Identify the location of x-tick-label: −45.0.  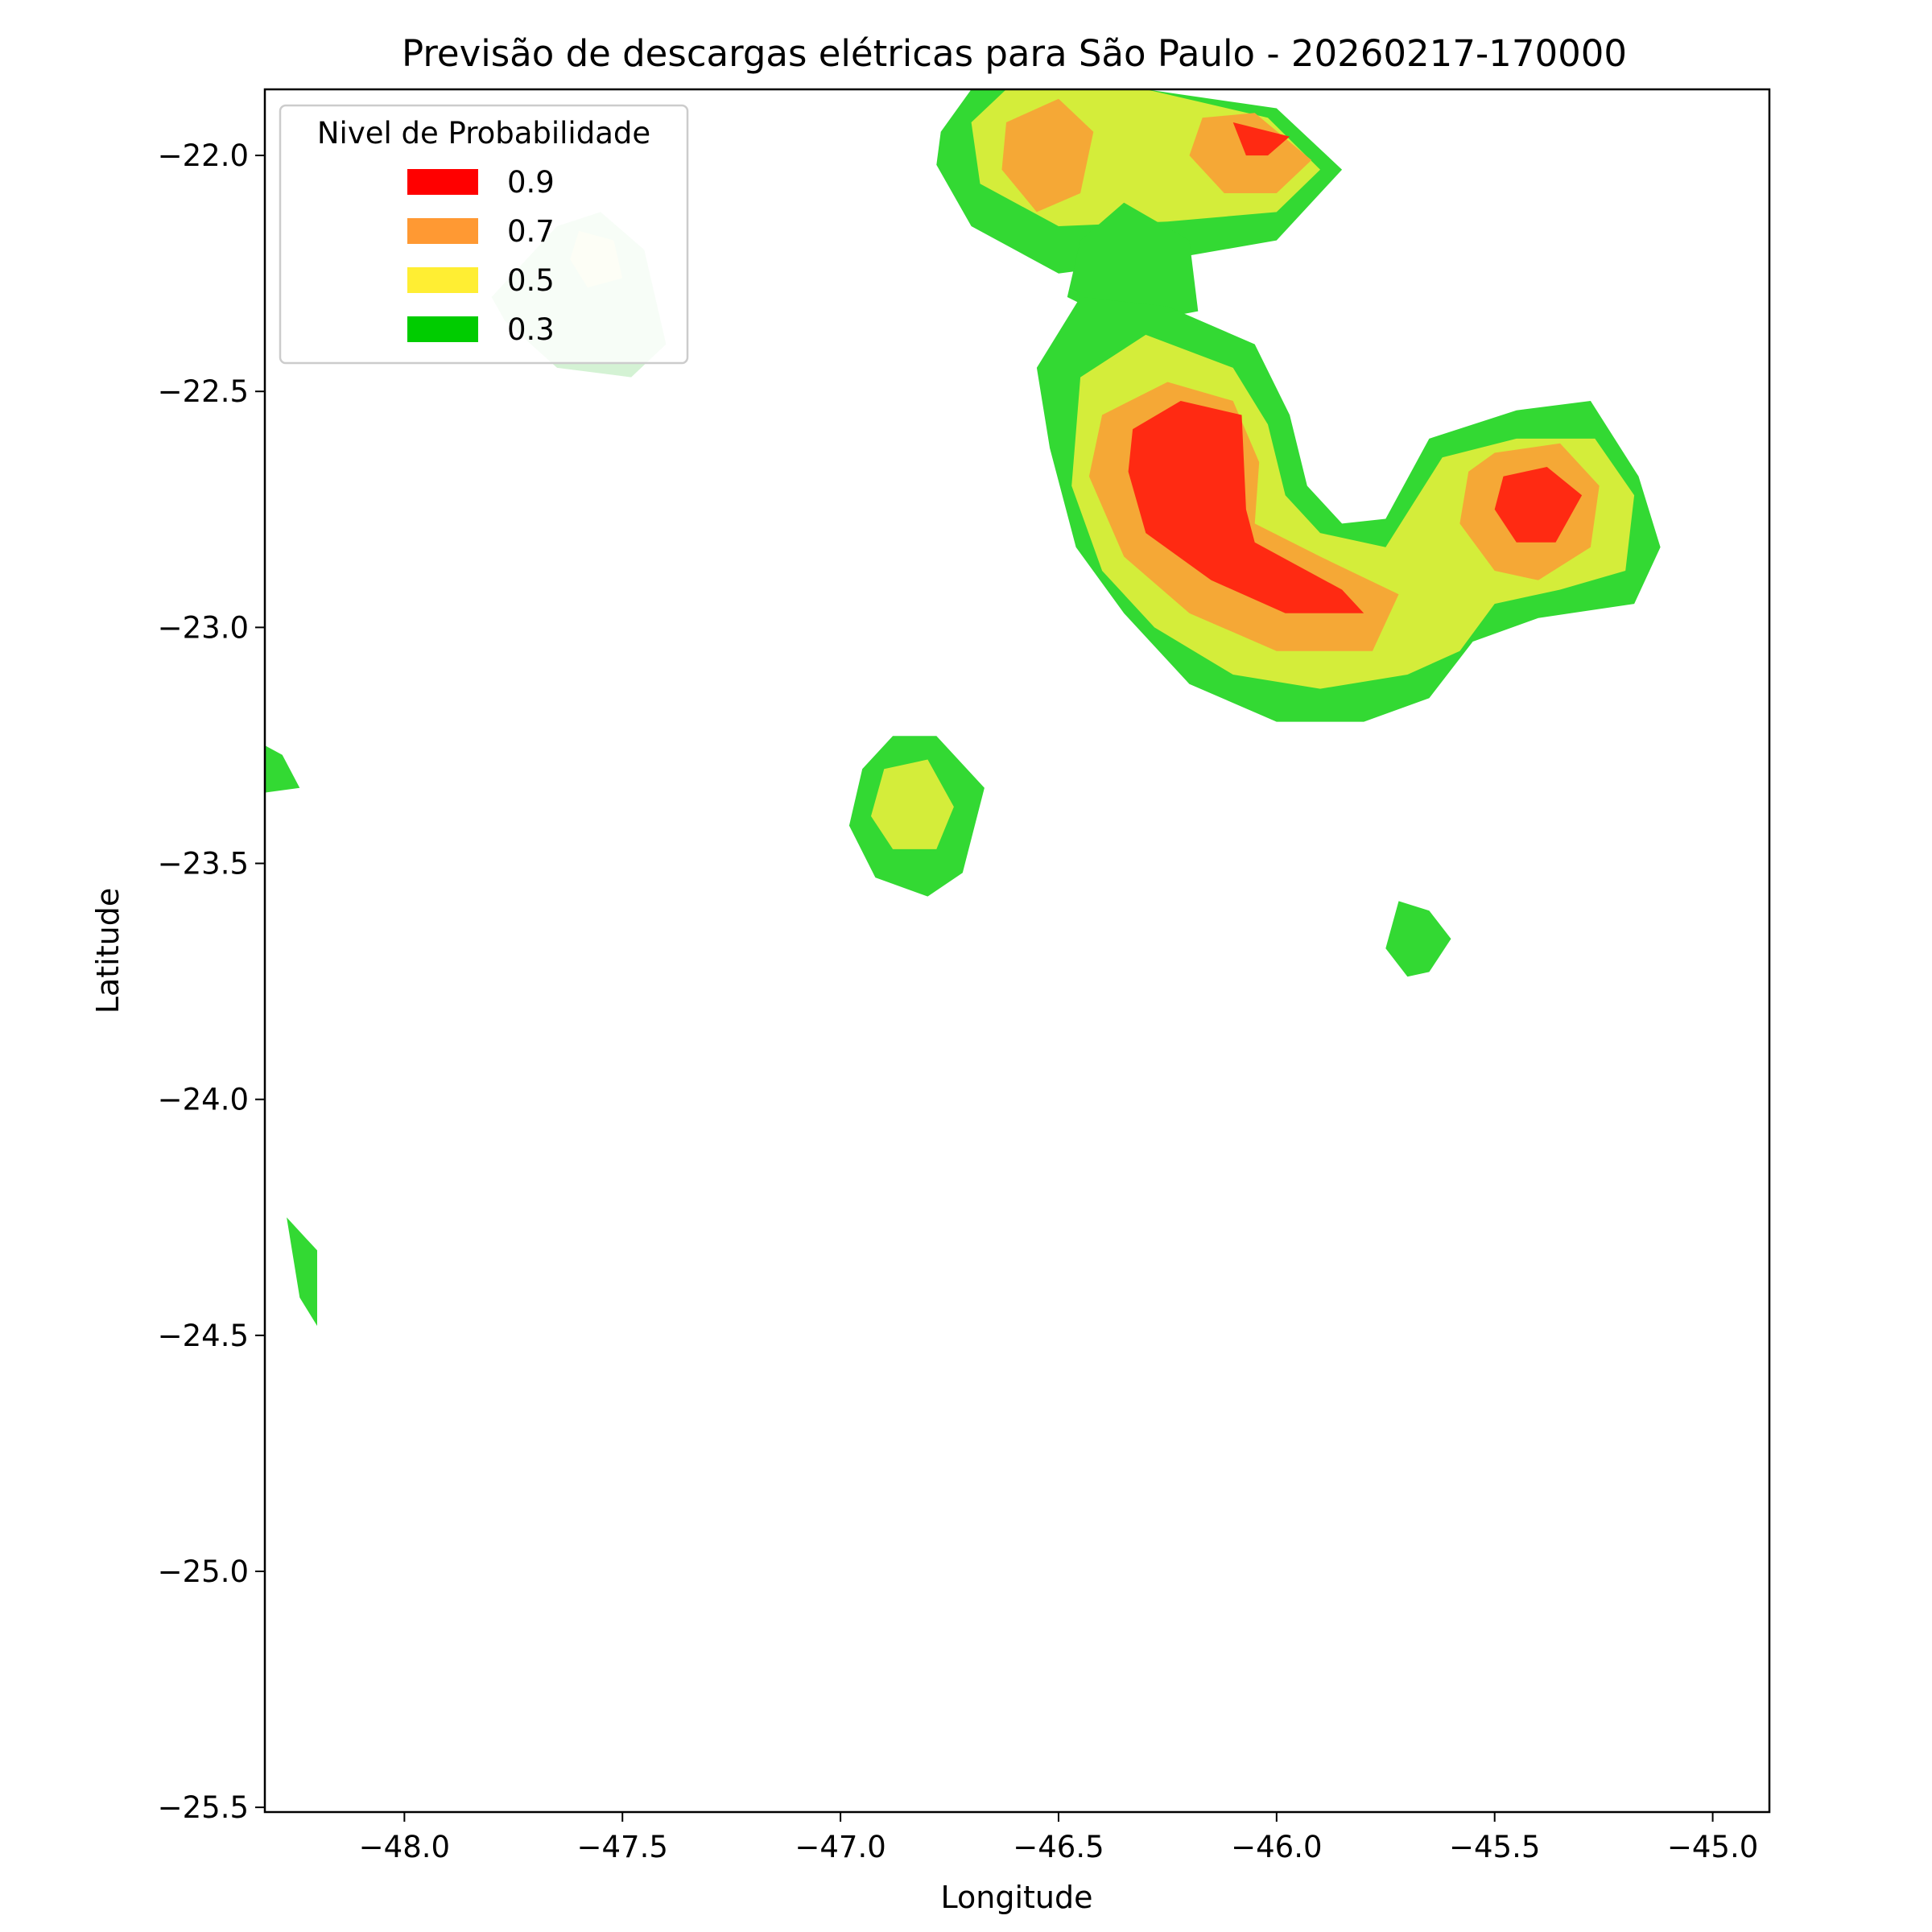
(1712, 1847).